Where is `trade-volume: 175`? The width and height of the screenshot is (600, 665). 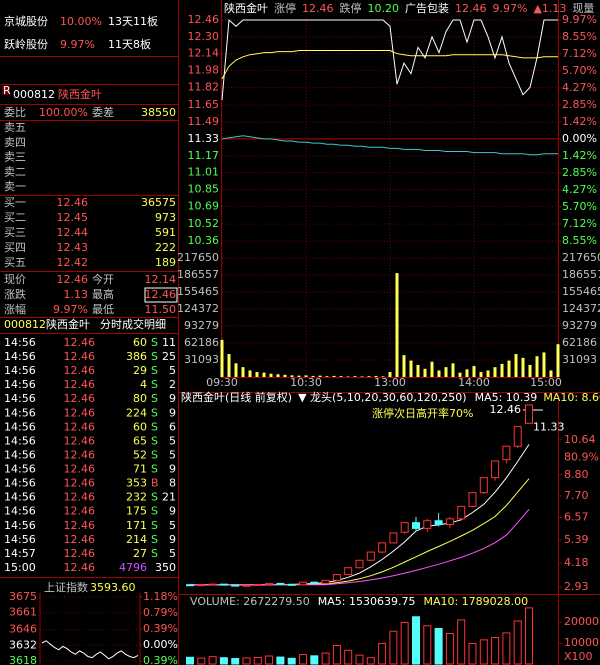 trade-volume: 175 is located at coordinates (136, 511).